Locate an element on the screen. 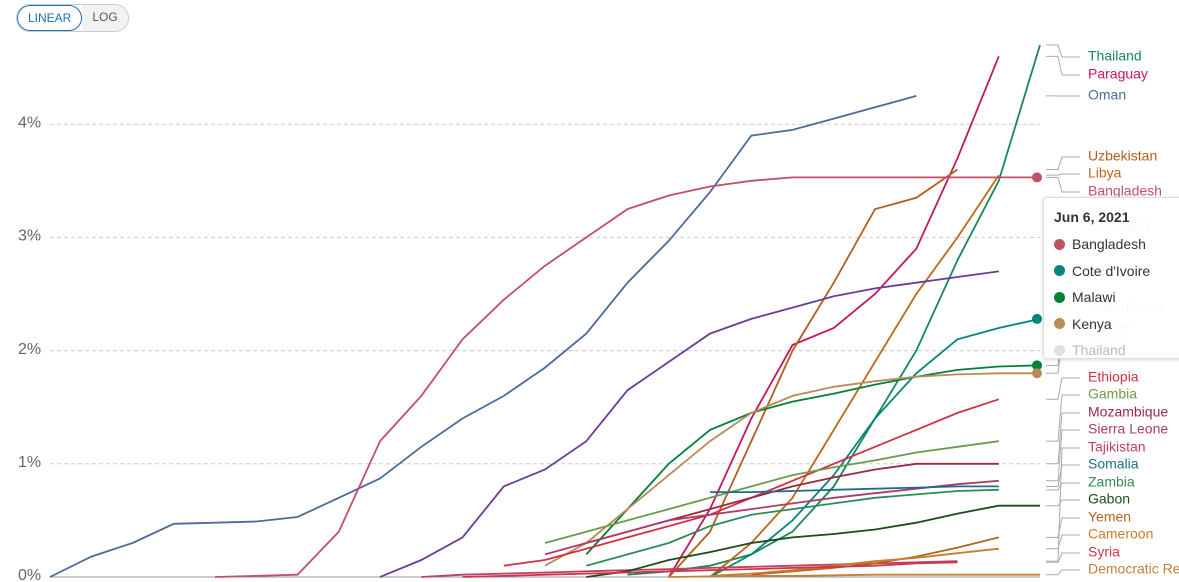  legend-label: Yemen is located at coordinates (1109, 517).